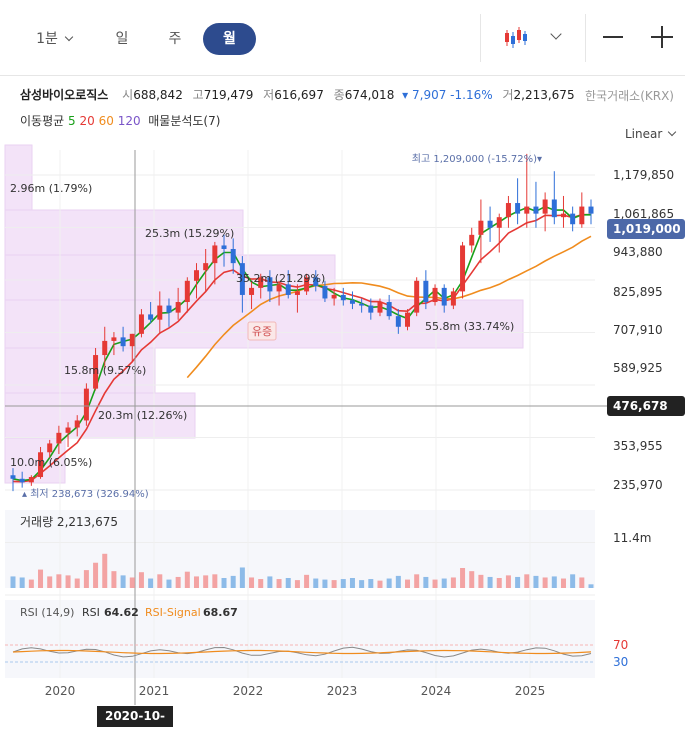 The image size is (685, 735). Describe the element at coordinates (60, 691) in the screenshot. I see `time-axis-label: 2020` at that location.